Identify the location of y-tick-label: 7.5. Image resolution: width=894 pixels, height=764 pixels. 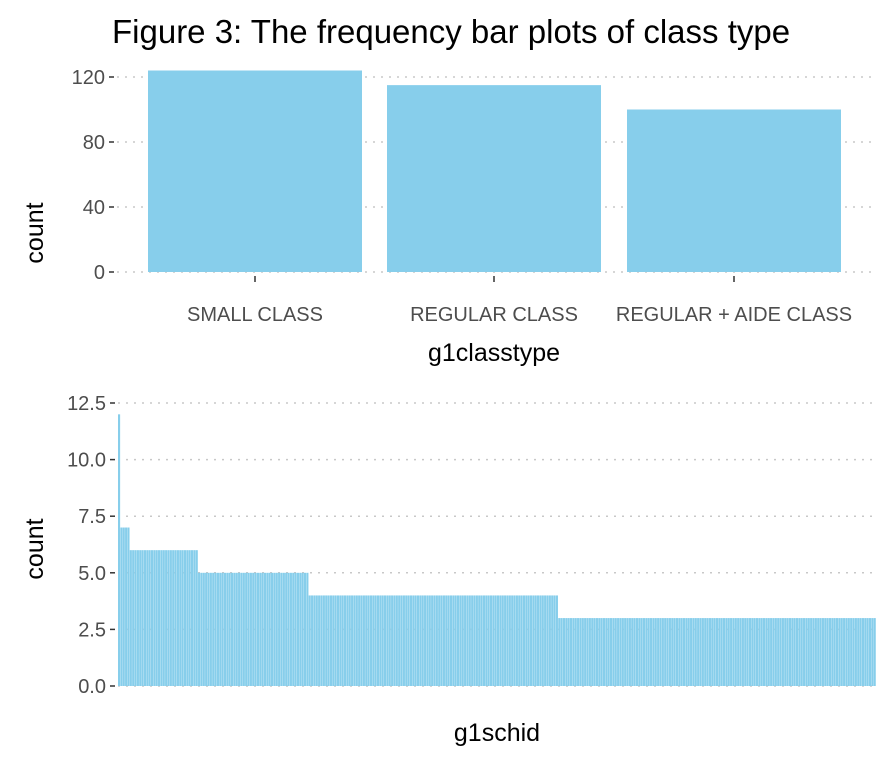
(92, 517).